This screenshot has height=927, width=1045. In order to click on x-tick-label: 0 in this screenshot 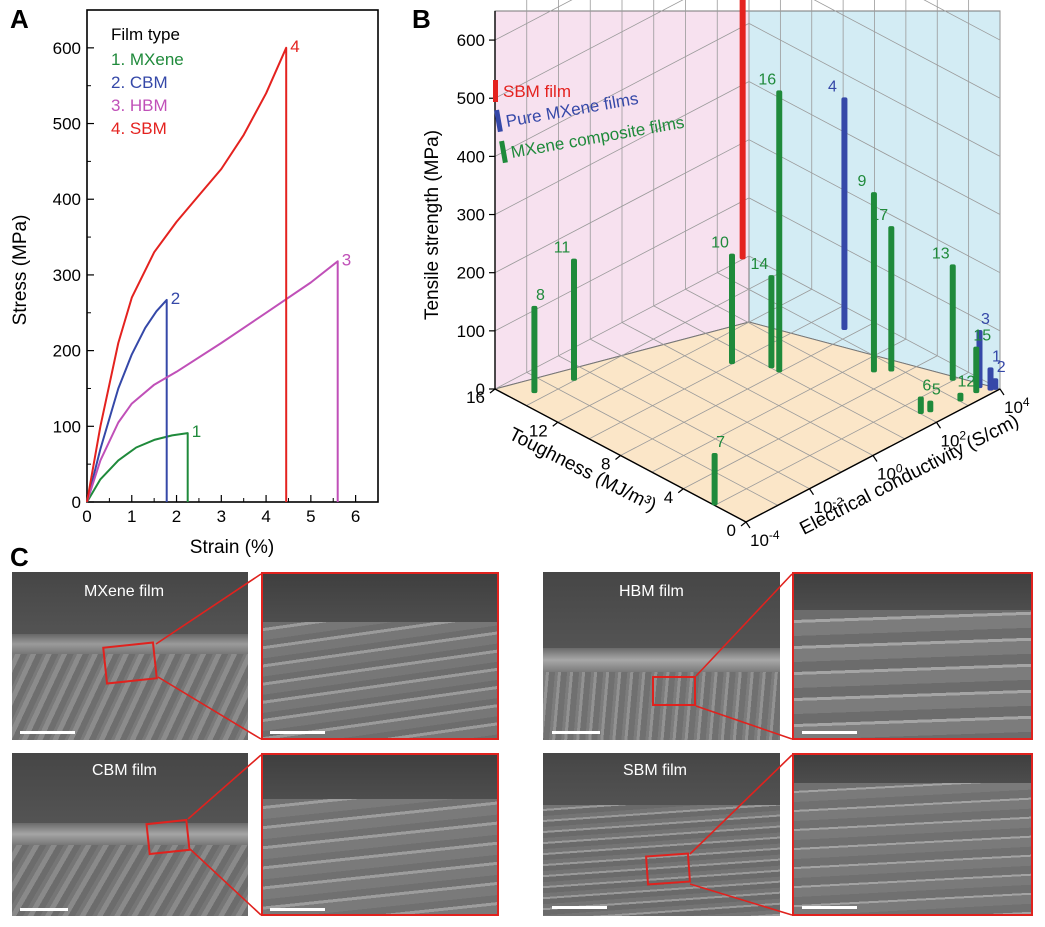, I will do `click(86, 516)`.